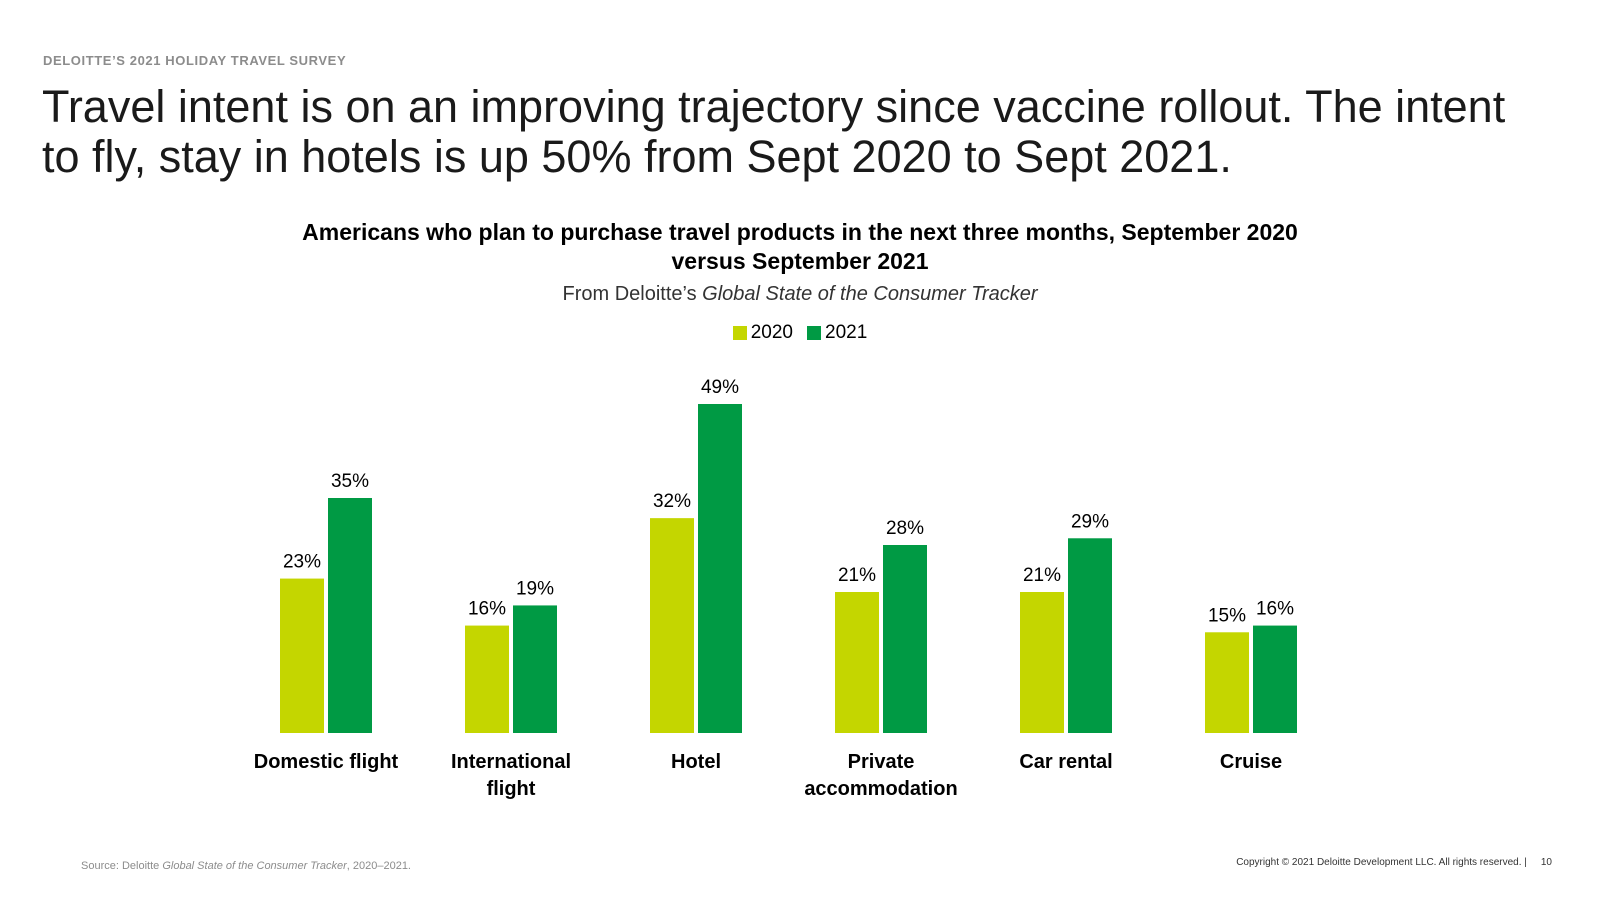 The width and height of the screenshot is (1600, 900). Describe the element at coordinates (1251, 762) in the screenshot. I see `x-tick-label-cruise: Cruise` at that location.